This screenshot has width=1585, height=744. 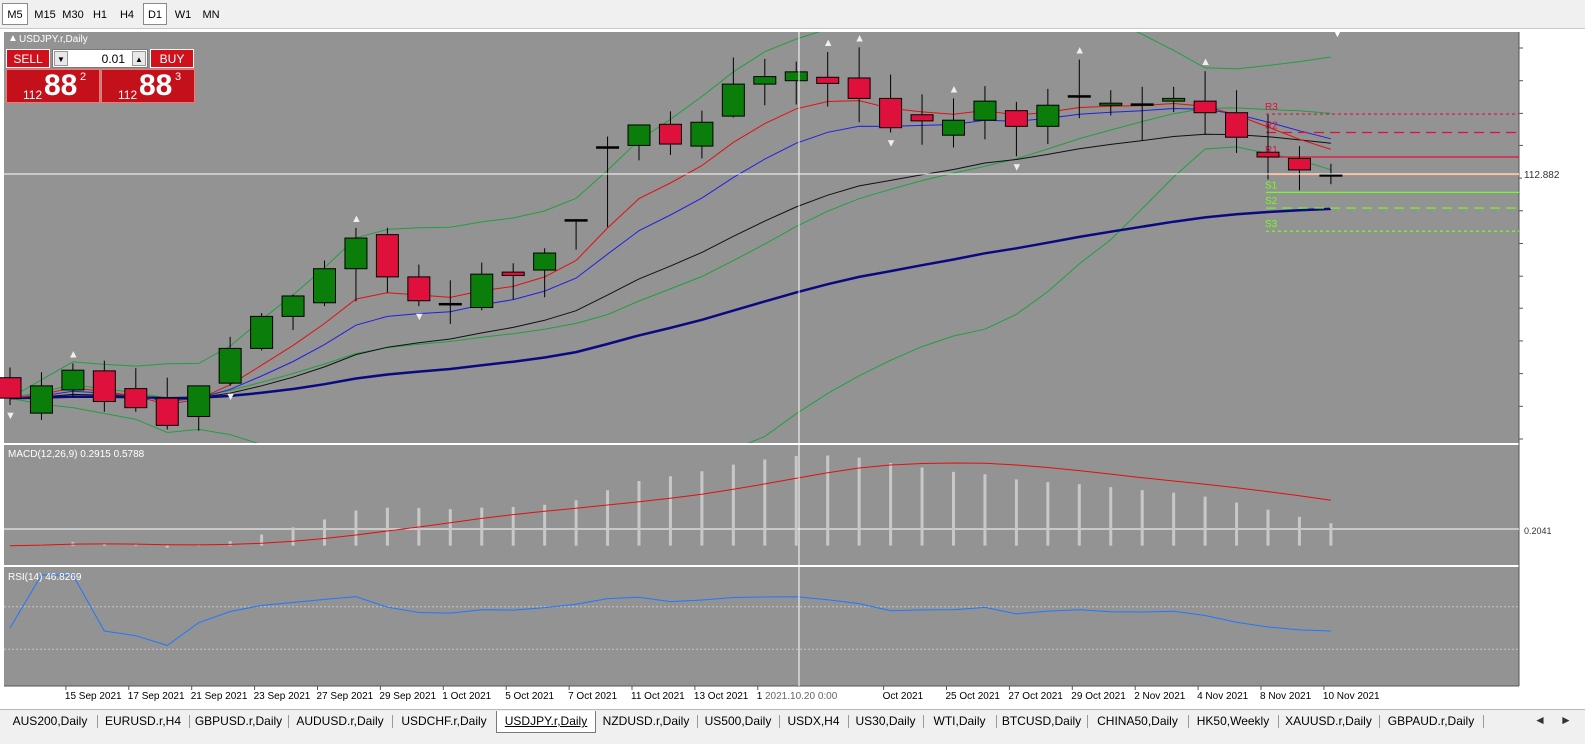 I want to click on macd-axis-top: 1.1319, so click(x=1538, y=451).